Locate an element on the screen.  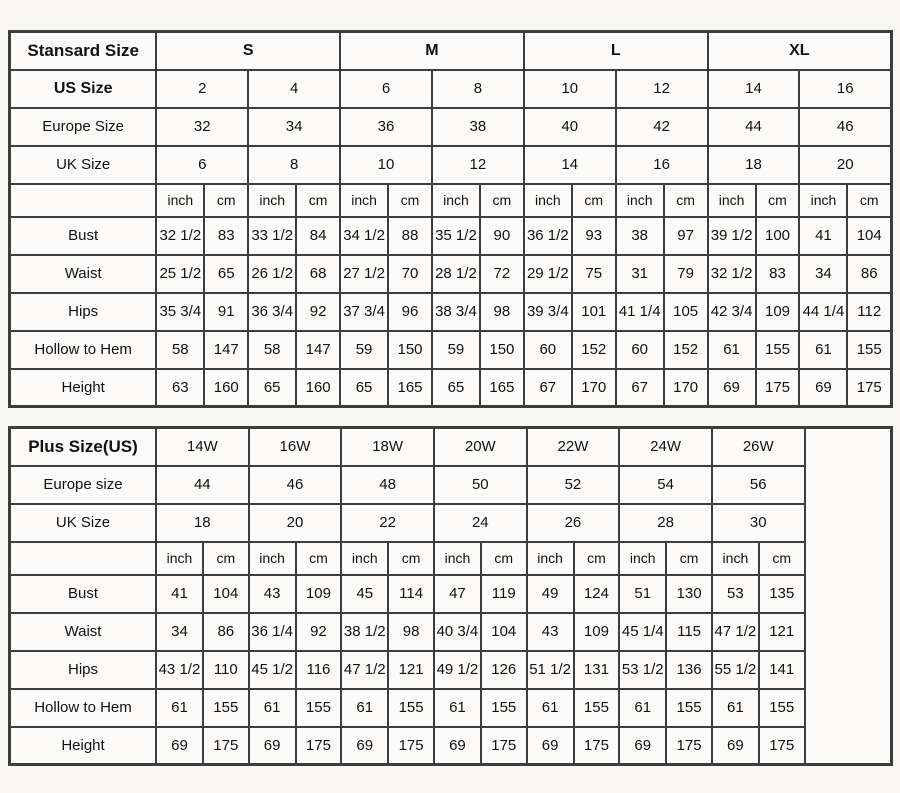
size-value: 14 is located at coordinates (753, 88).